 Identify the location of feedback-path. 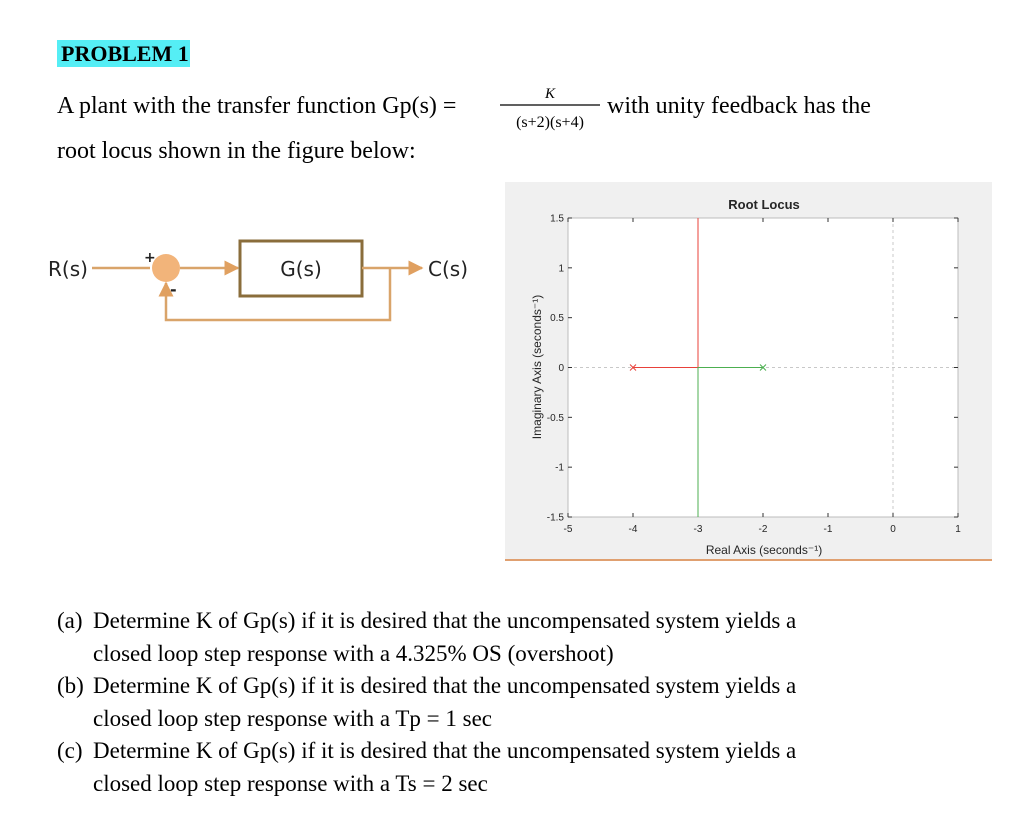
(275, 295).